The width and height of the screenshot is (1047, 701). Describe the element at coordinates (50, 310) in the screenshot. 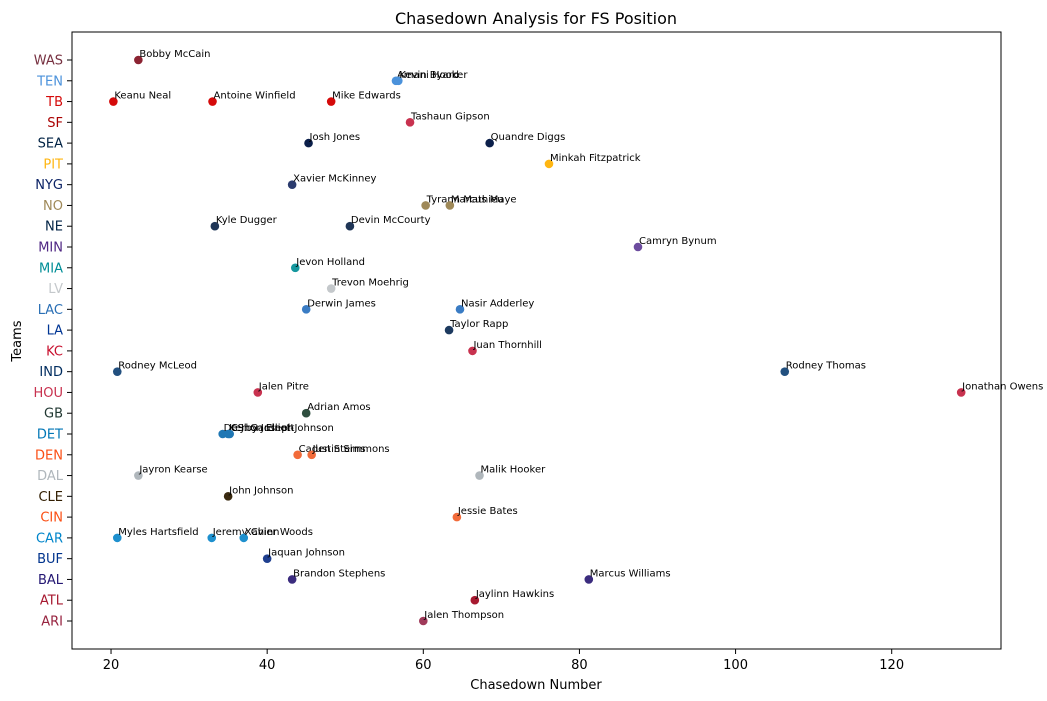

I see `y-tick-label-lac: LAC` at that location.